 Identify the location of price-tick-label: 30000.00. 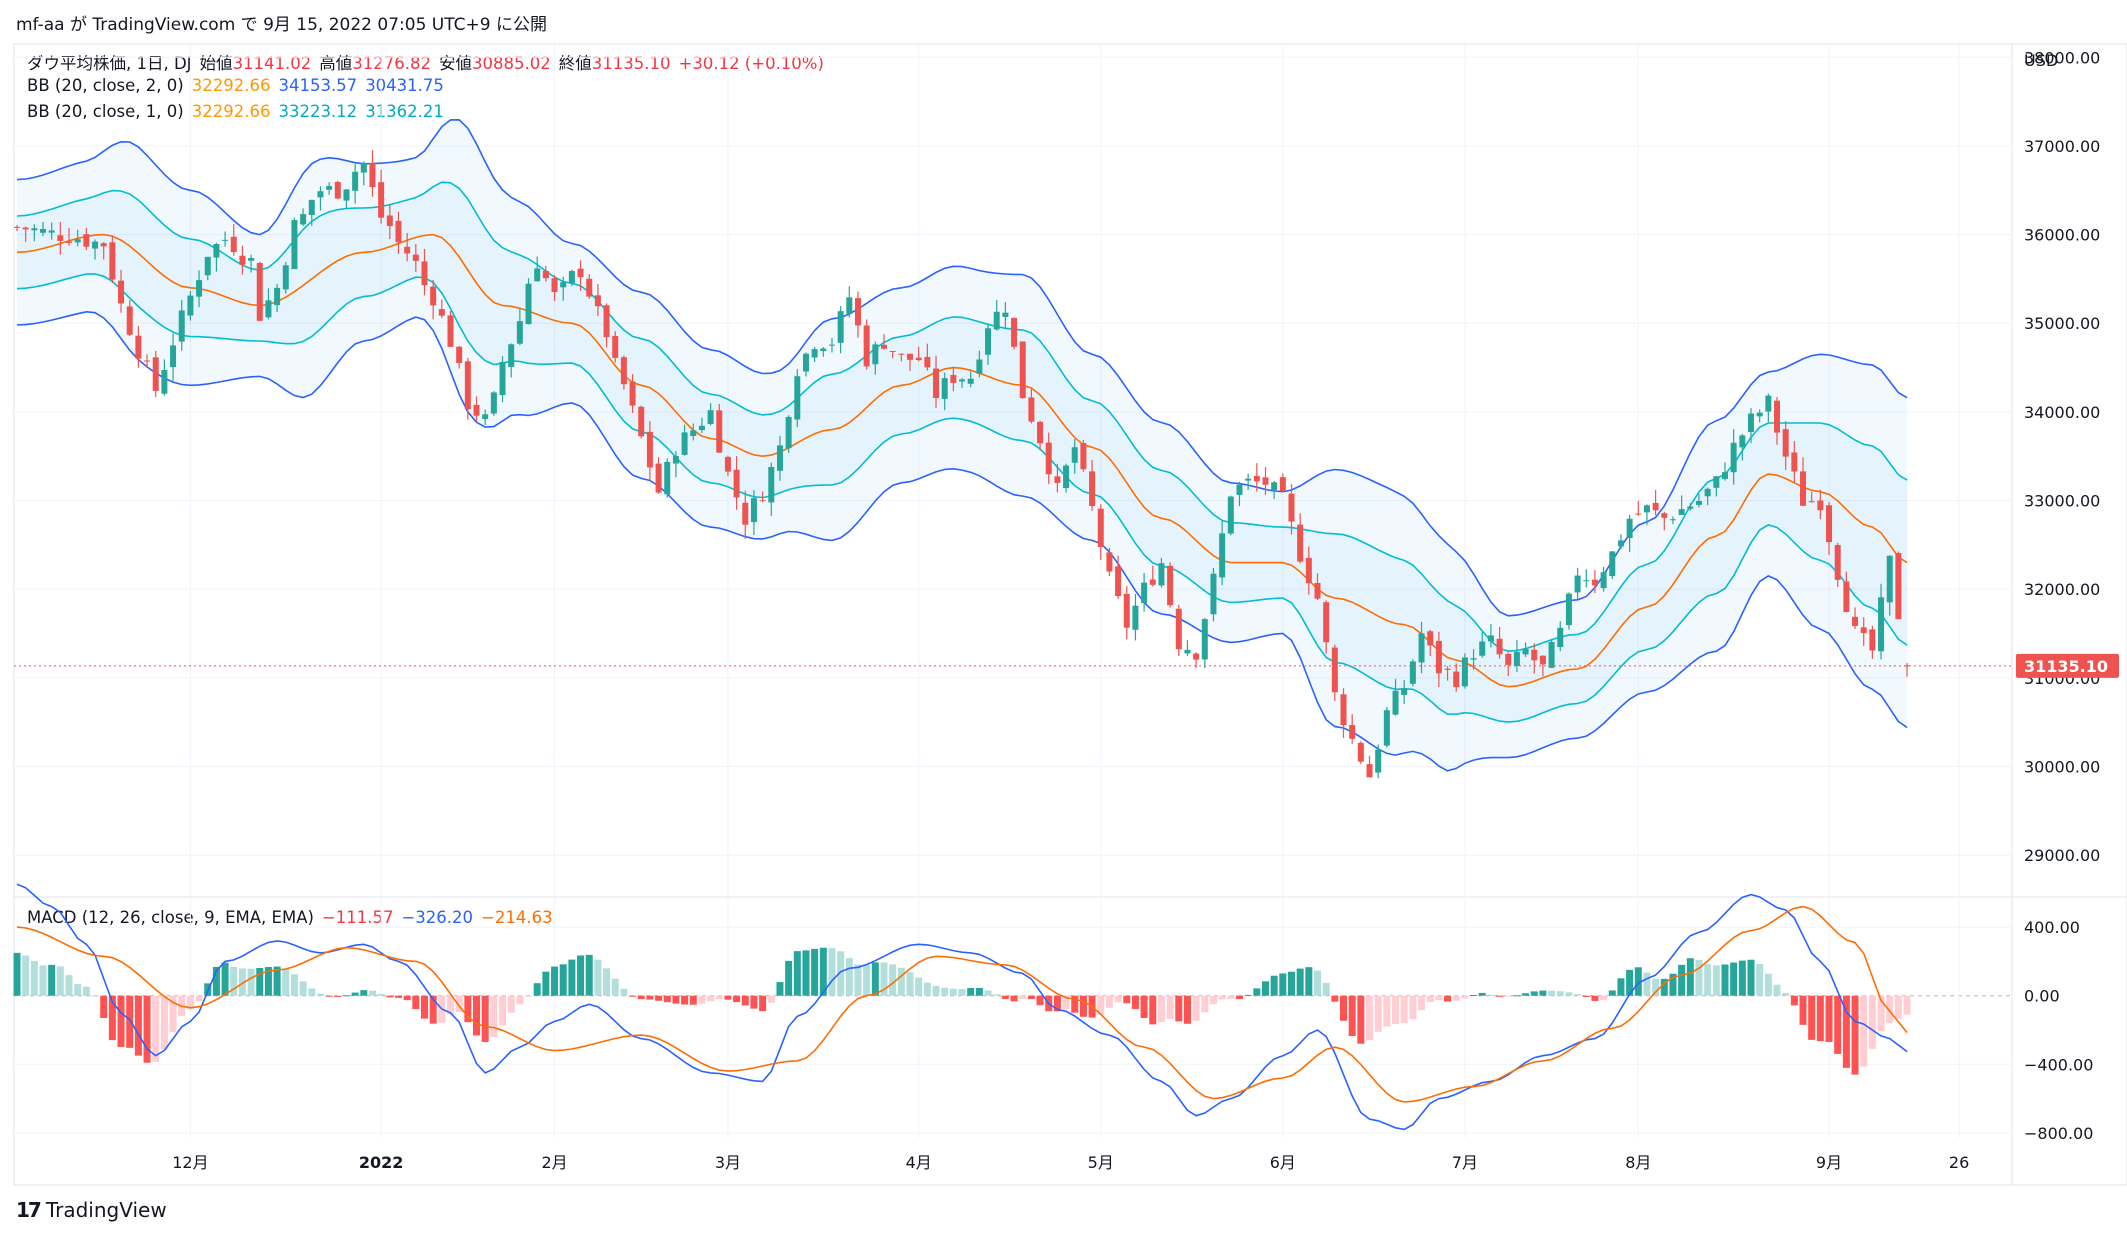
(2062, 766).